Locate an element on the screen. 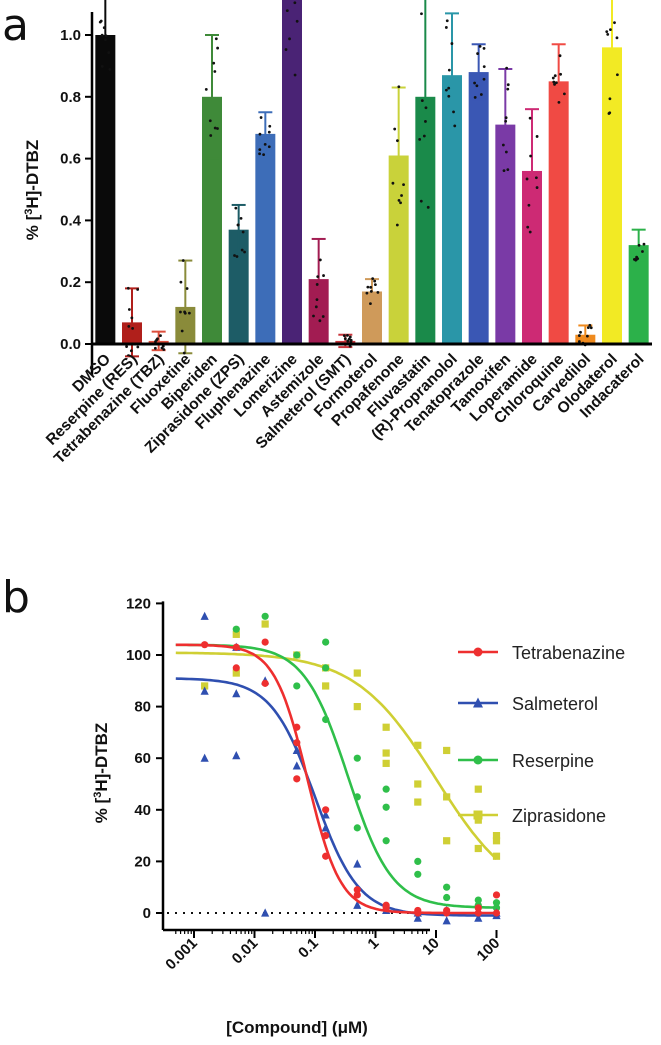  panel-b-y-tick-label: 80 is located at coordinates (142, 707).